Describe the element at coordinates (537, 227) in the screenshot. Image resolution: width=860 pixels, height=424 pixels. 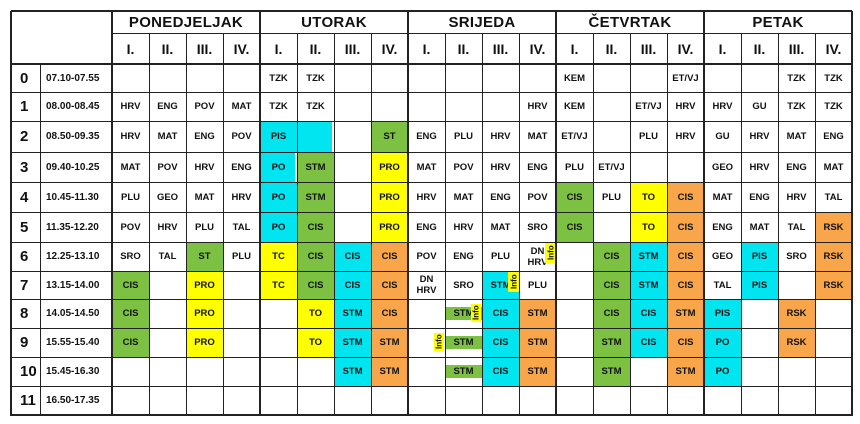
I see `subject-cell: SRO` at that location.